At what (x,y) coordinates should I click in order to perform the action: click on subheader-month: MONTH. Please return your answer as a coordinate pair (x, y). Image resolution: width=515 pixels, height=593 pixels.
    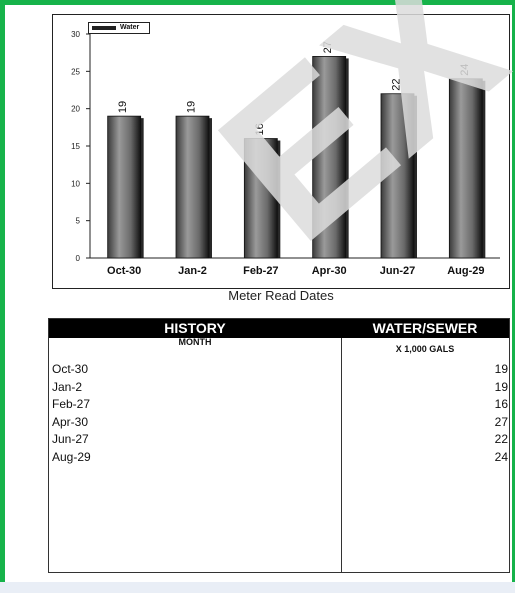
    Looking at the image, I should click on (195, 342).